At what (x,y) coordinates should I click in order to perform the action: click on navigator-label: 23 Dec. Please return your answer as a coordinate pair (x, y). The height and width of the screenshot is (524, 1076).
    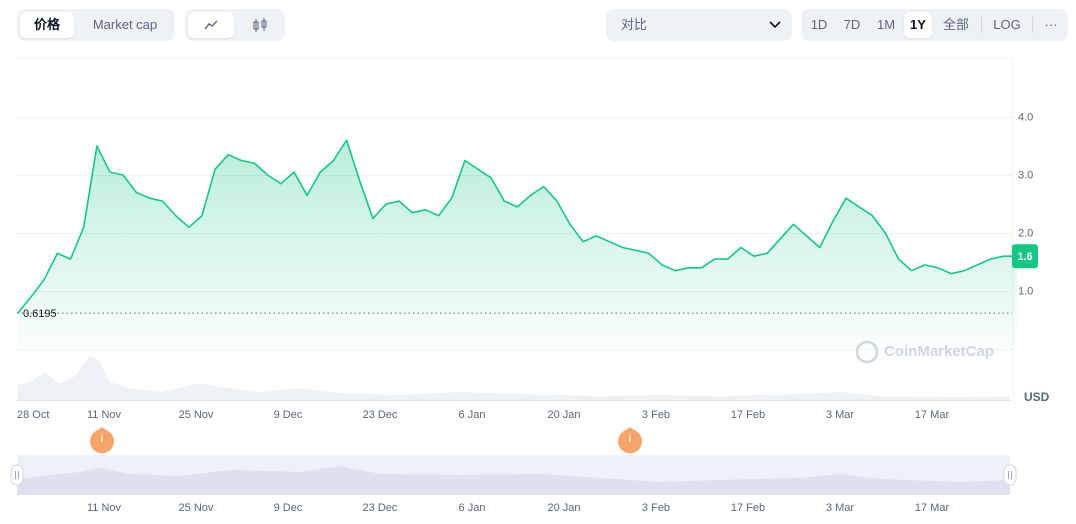
    Looking at the image, I should click on (380, 508).